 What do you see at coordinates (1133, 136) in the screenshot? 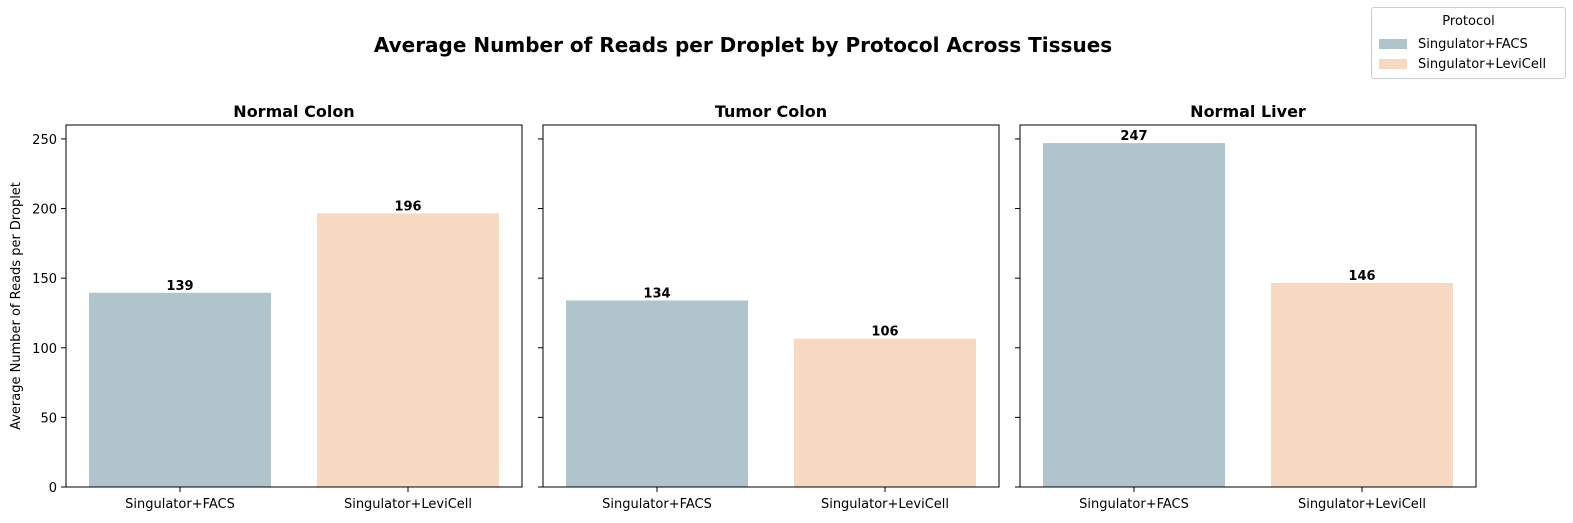
I see `bar-value-label: 247` at bounding box center [1133, 136].